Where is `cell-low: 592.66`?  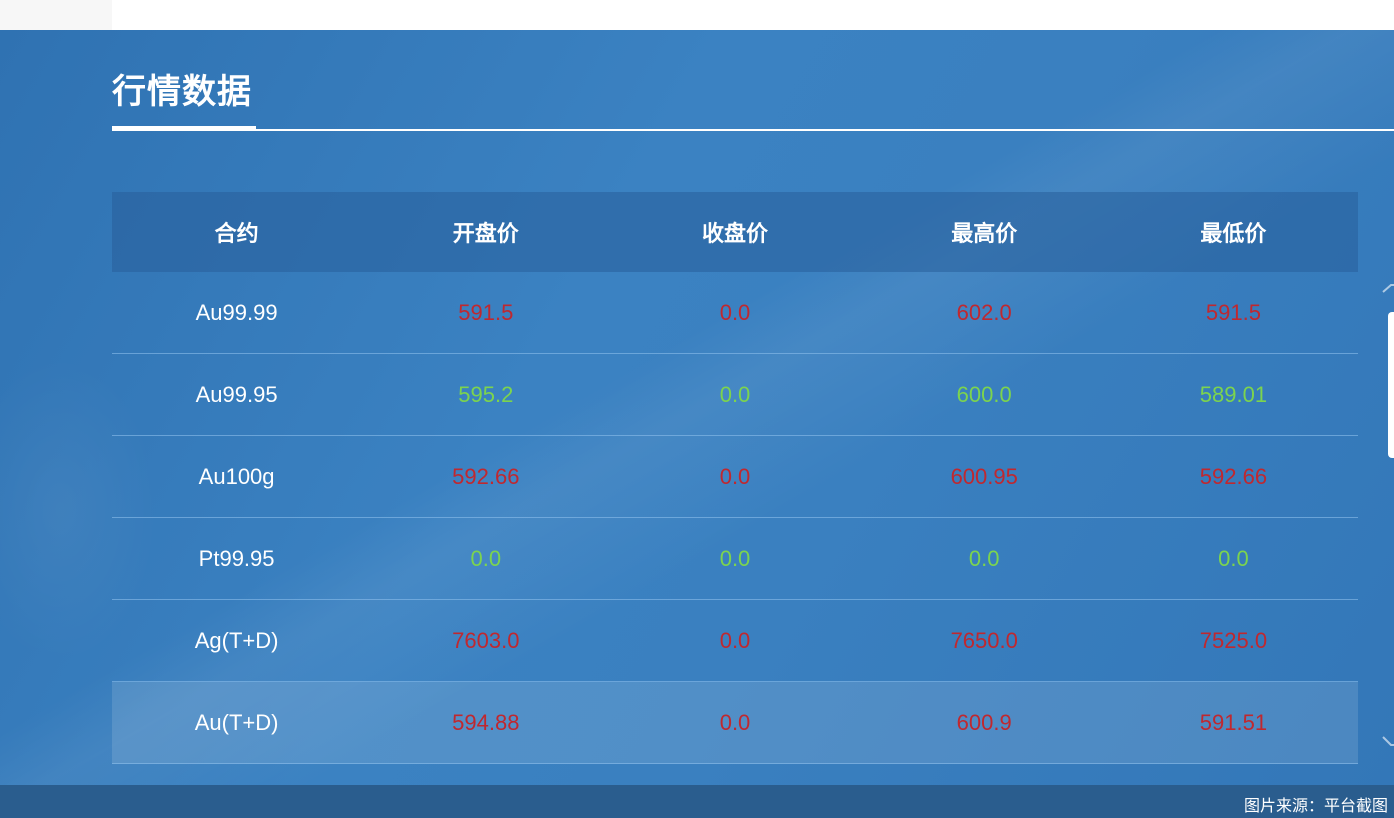 cell-low: 592.66 is located at coordinates (1233, 476).